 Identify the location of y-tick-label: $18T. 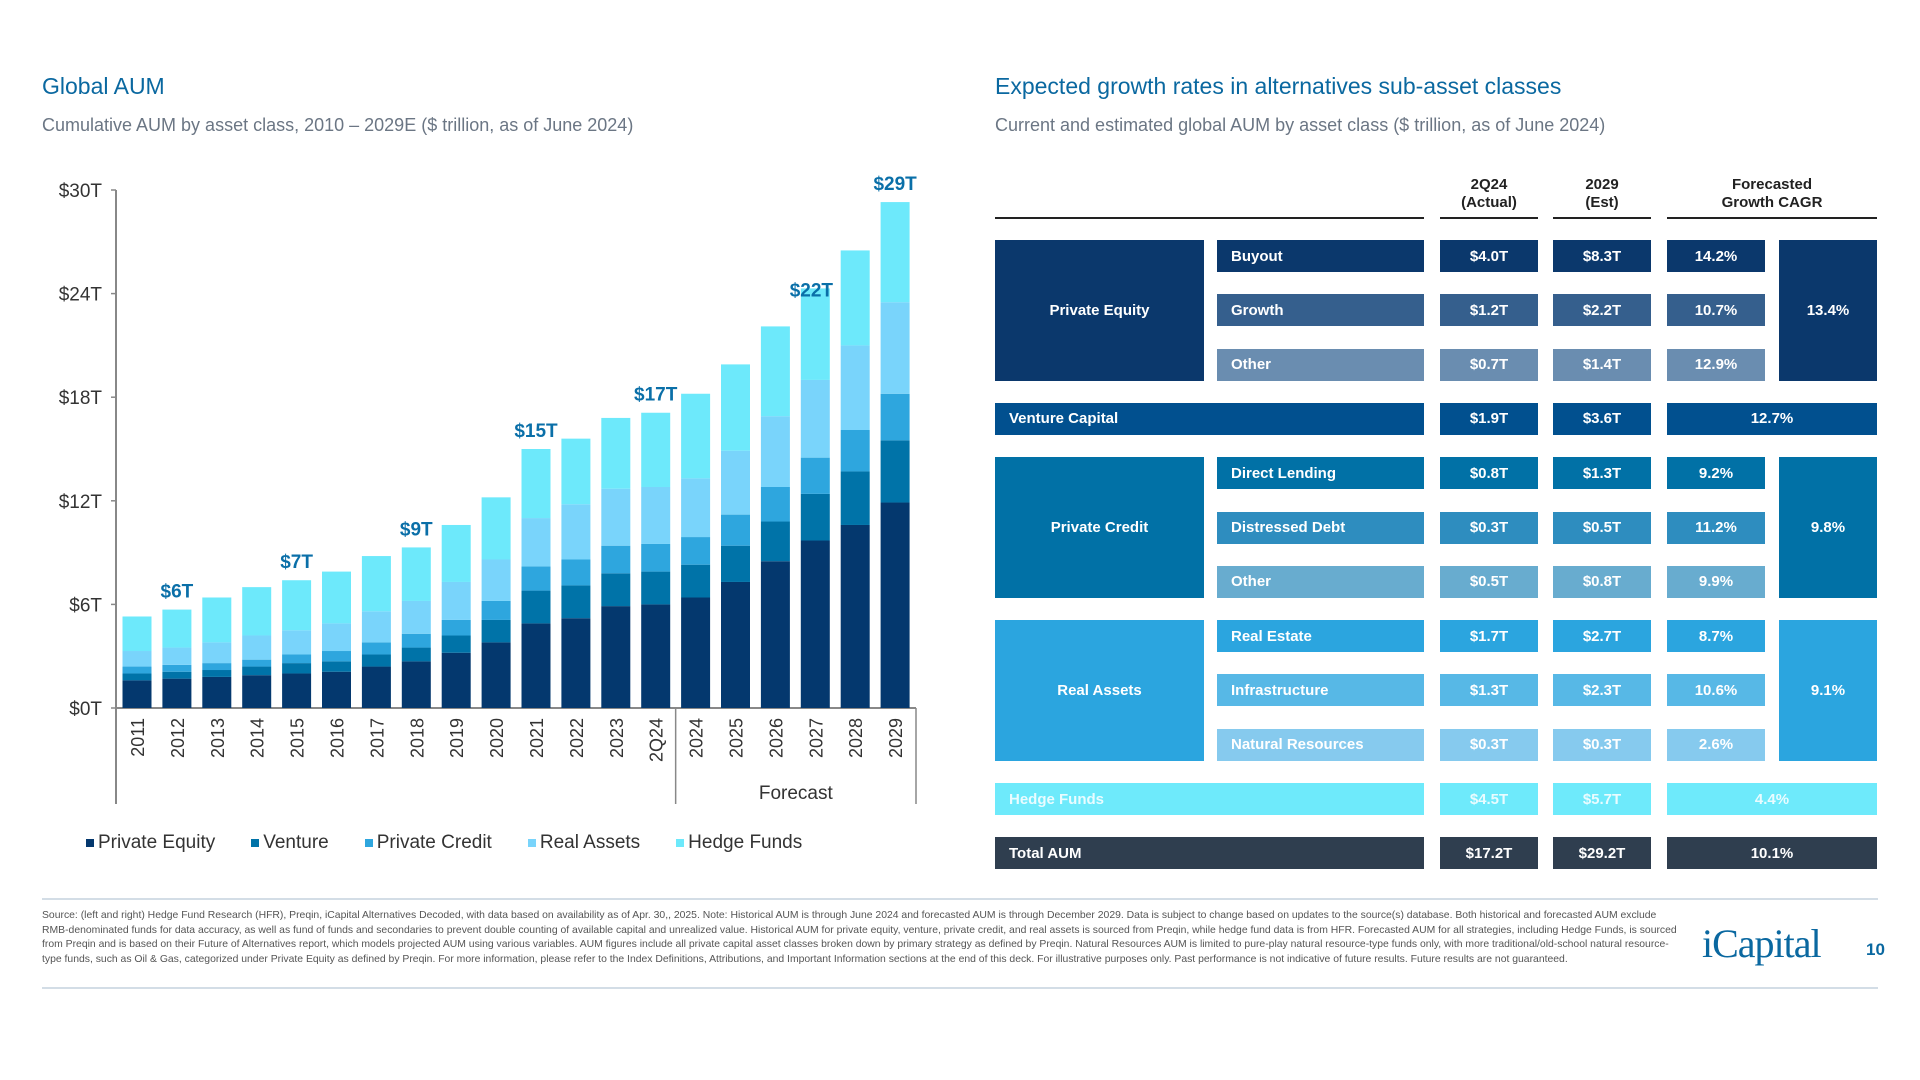
(81, 398).